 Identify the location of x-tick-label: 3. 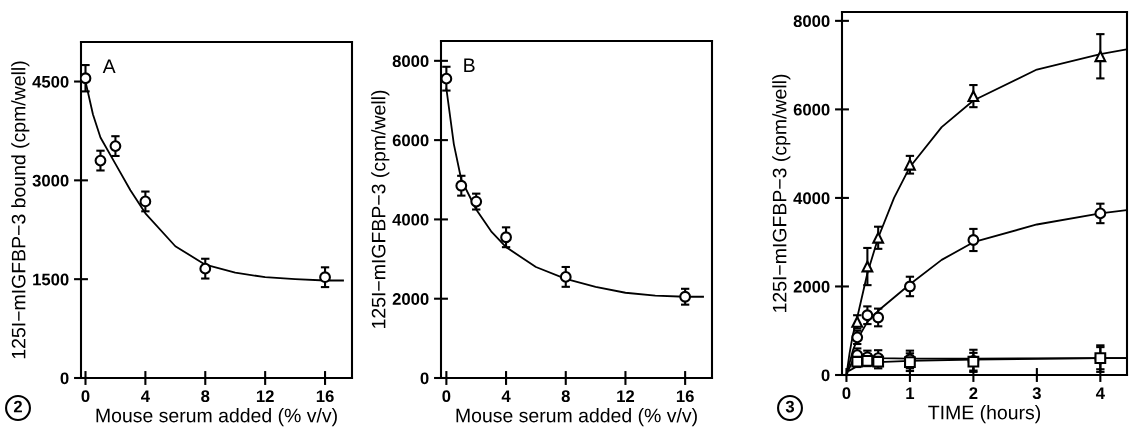
(1036, 393).